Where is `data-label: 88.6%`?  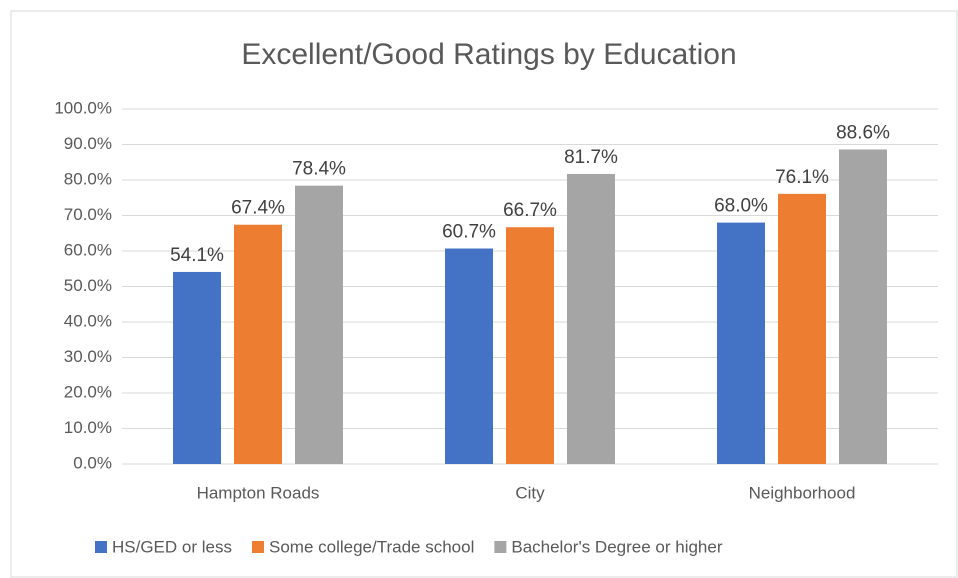
data-label: 88.6% is located at coordinates (863, 132).